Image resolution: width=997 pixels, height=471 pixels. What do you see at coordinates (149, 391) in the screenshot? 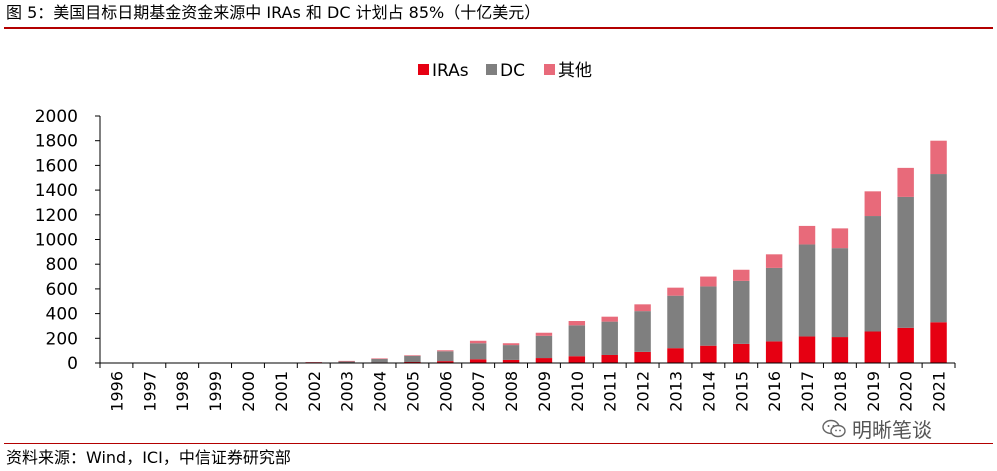
I see `x-tick-label: 1997` at bounding box center [149, 391].